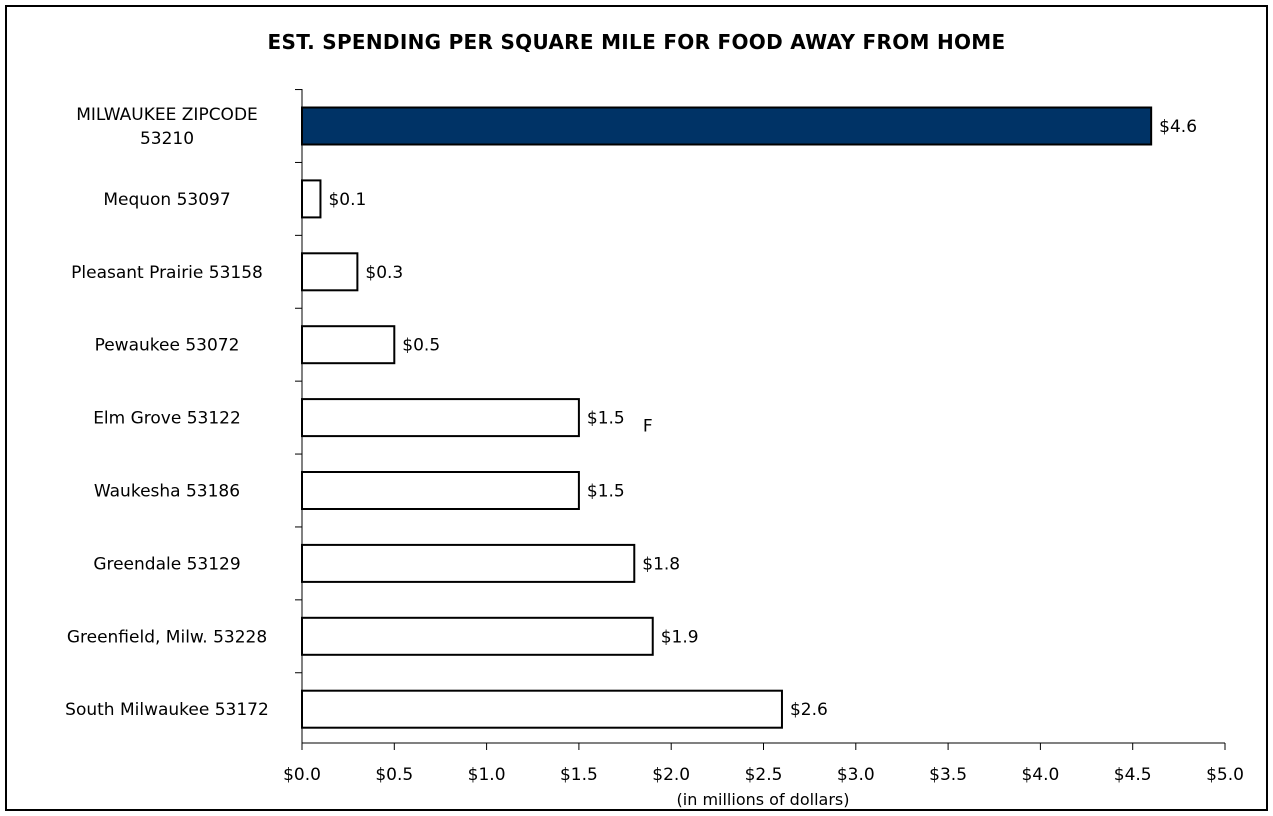 Image resolution: width=1273 pixels, height=816 pixels. What do you see at coordinates (302, 775) in the screenshot?
I see `x-tick-label: $0.0` at bounding box center [302, 775].